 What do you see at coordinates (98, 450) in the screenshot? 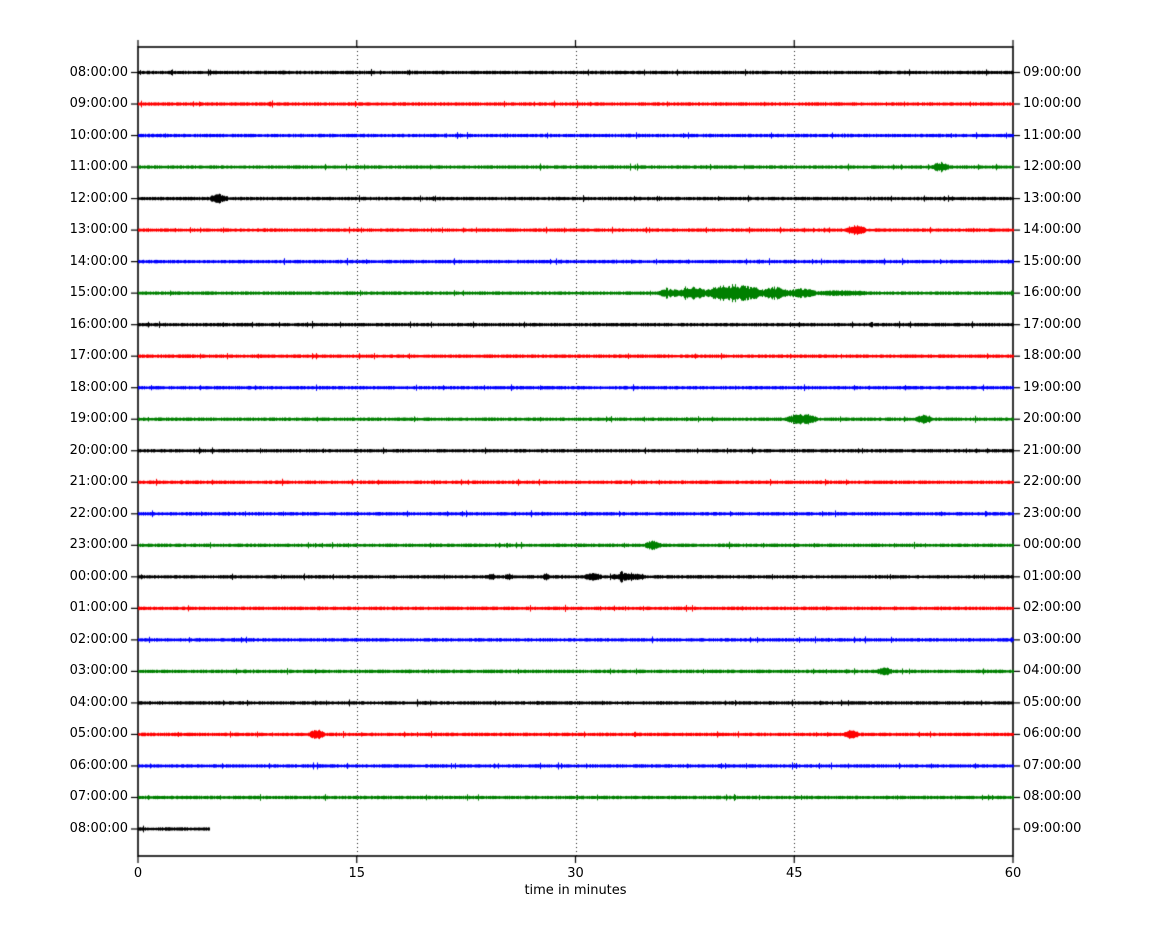
I see `left-time-label: 20:00:00` at bounding box center [98, 450].